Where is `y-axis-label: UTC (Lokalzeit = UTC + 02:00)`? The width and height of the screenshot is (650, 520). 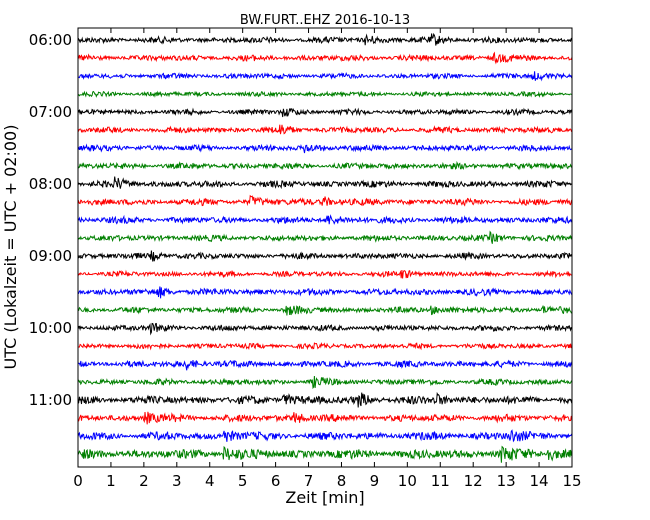 y-axis-label: UTC (Lokalzeit = UTC + 02:00) is located at coordinates (10, 247).